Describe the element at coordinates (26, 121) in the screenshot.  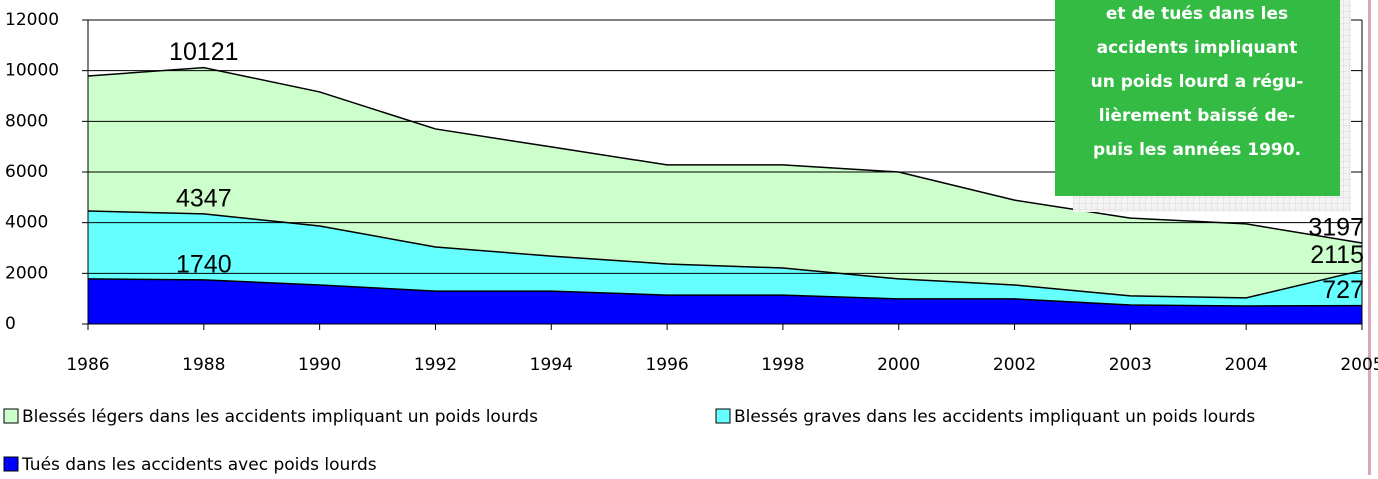
I see `y-tick-label: 8000` at that location.